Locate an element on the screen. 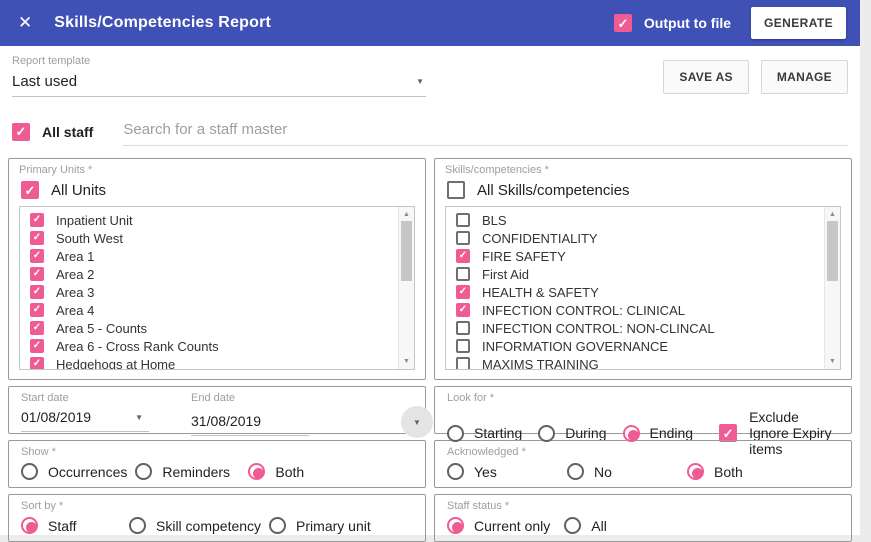 Image resolution: width=871 pixels, height=542 pixels. list-item: INFECTION CONTROL: CLINICAL is located at coordinates (640, 310).